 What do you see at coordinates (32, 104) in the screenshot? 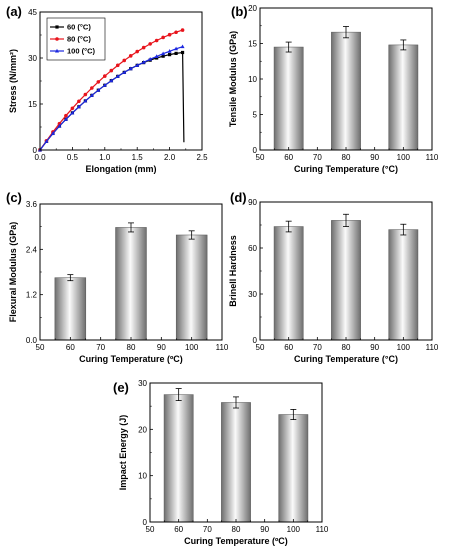
I see `y-tick-label: 15` at bounding box center [32, 104].